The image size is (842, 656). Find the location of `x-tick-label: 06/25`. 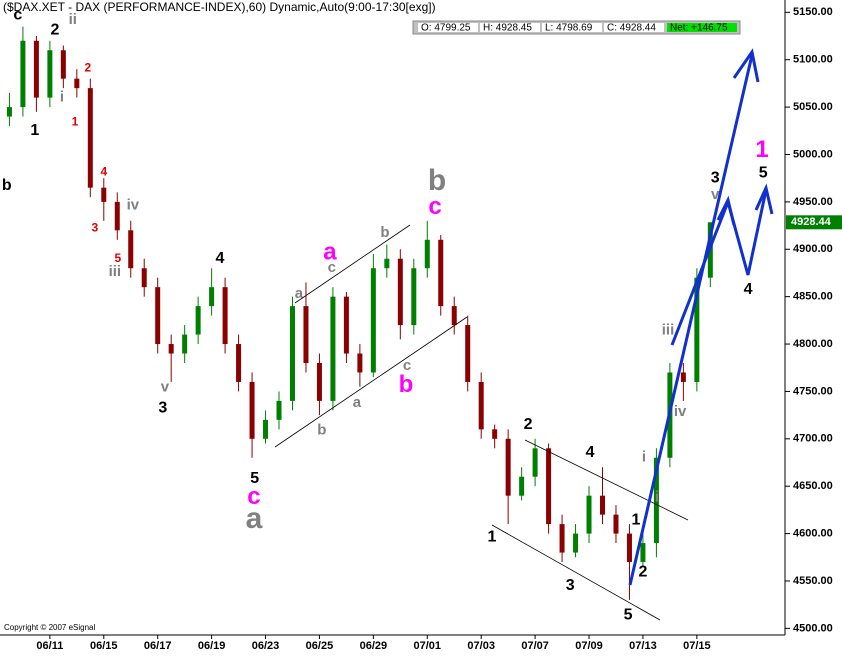

x-tick-label: 06/25 is located at coordinates (320, 645).